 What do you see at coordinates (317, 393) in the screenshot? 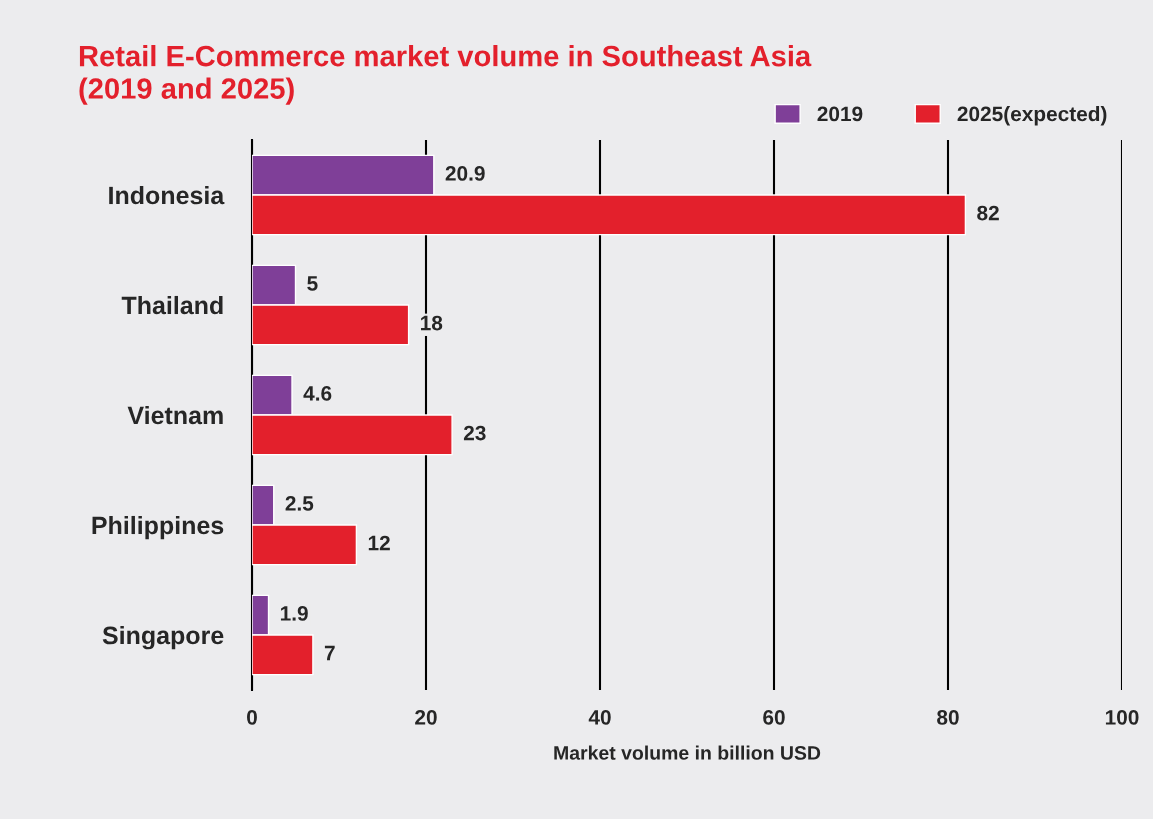
I see `data-label: 4.6` at bounding box center [317, 393].